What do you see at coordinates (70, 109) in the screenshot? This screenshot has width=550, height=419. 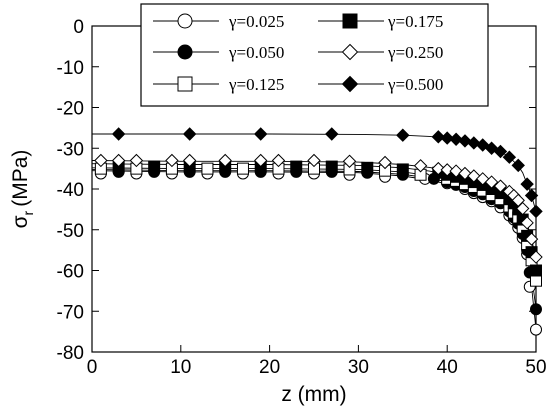 I see `y-tick-label: -20` at bounding box center [70, 109].